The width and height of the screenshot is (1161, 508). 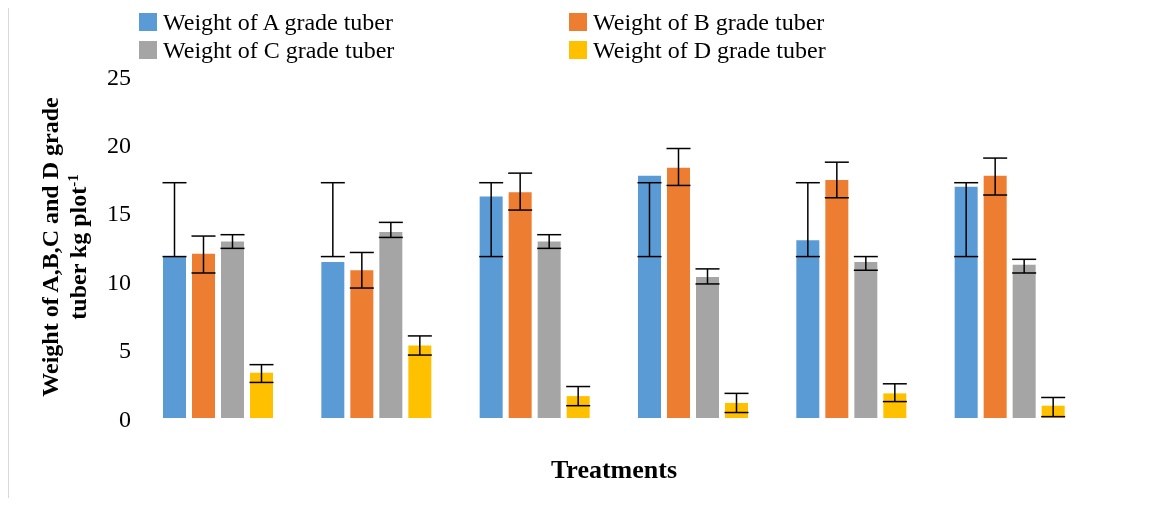 What do you see at coordinates (709, 22) in the screenshot?
I see `legend-label: Weight of B grade tuber` at bounding box center [709, 22].